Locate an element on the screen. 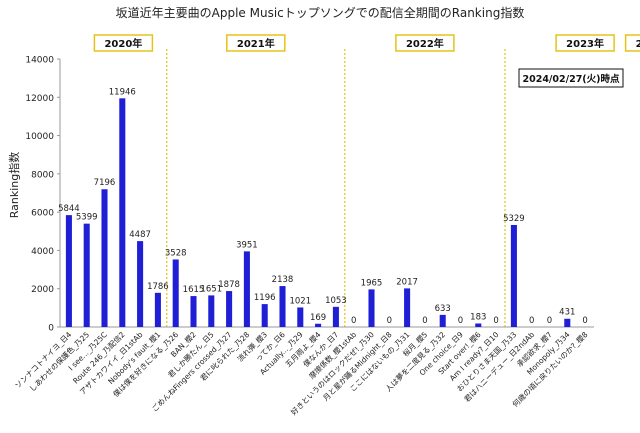  data-label: 1053 is located at coordinates (336, 301).